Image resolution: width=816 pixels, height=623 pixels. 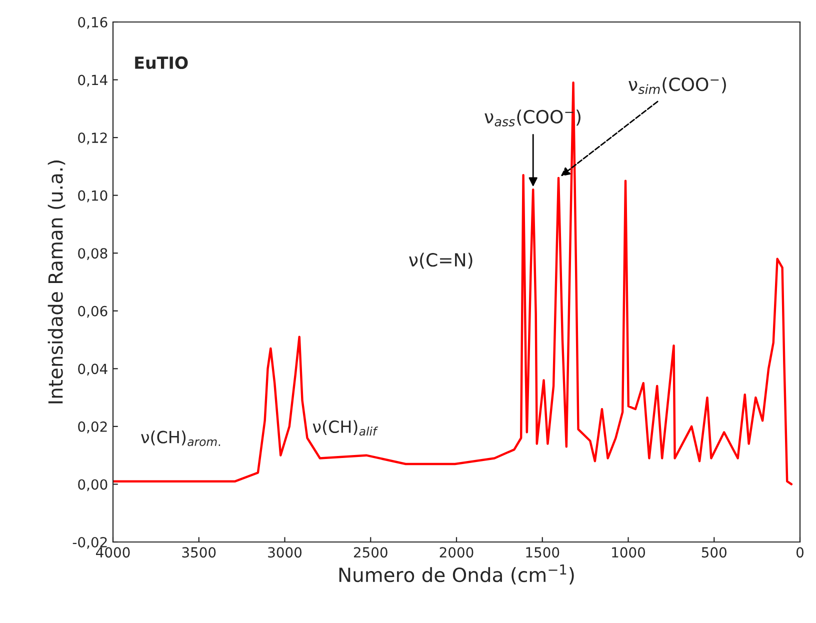 I want to click on y-axis-title: Intensidade Raman (u.a.), so click(x=57, y=282).